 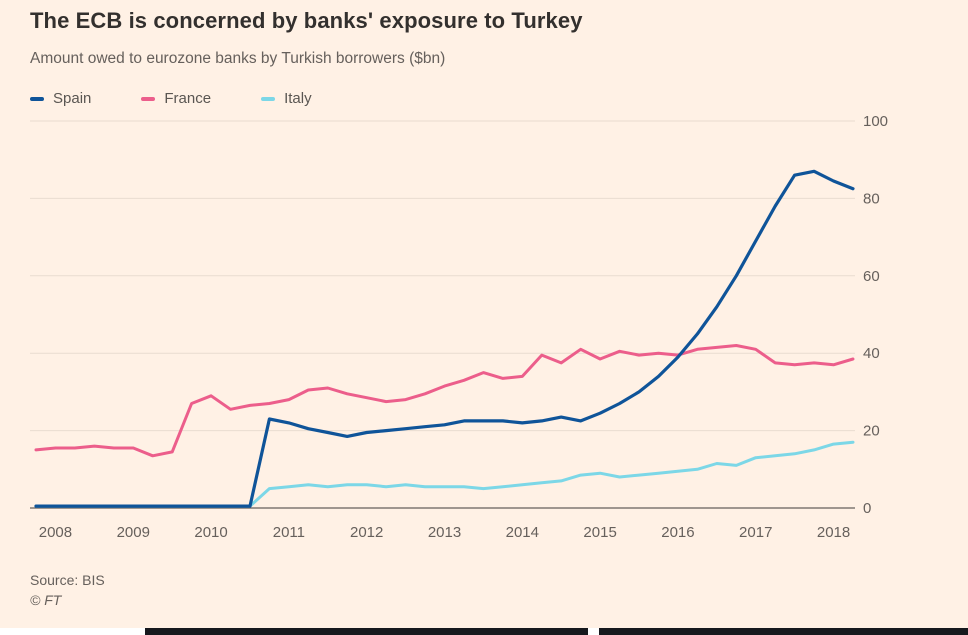 I want to click on x-tick-label: 2018, so click(x=833, y=532).